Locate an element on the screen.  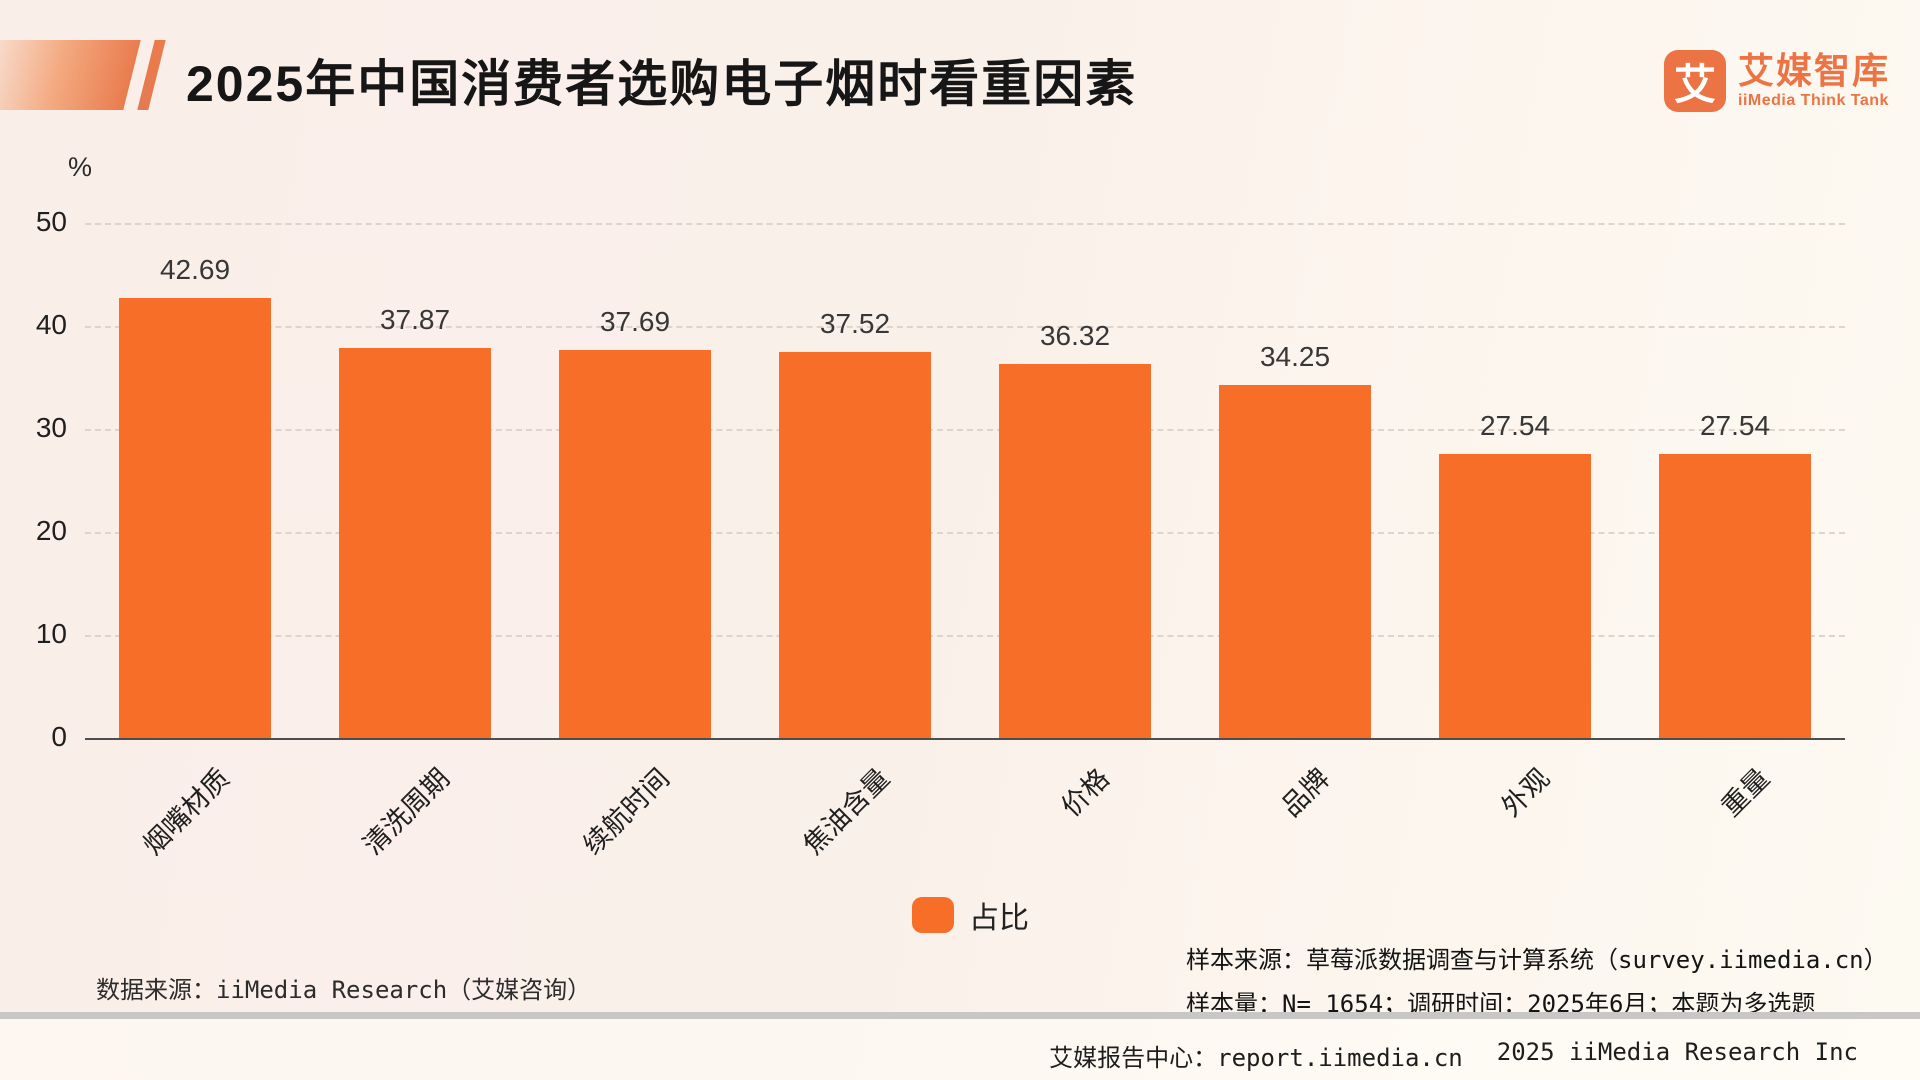
bar-value-label: 37.69 is located at coordinates (635, 321).